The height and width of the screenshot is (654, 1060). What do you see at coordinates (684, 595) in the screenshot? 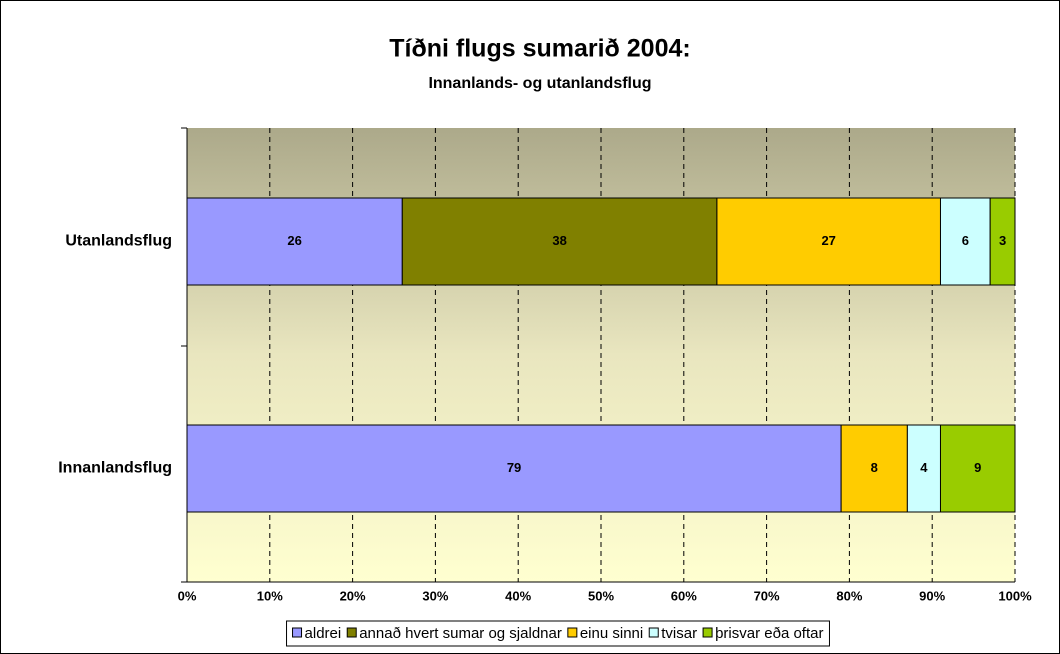
I see `x-tick-label: 60%` at bounding box center [684, 595].